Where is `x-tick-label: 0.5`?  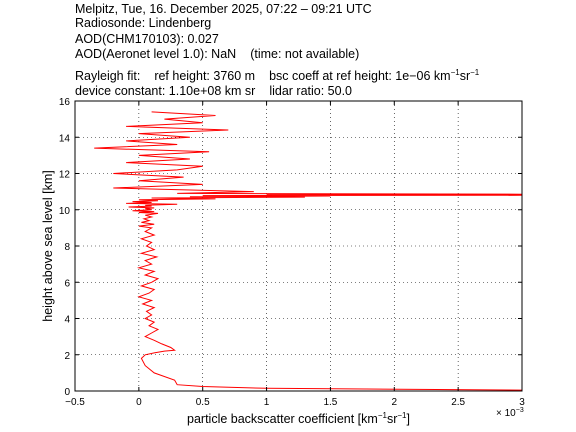
x-tick-label: 0.5 is located at coordinates (203, 402).